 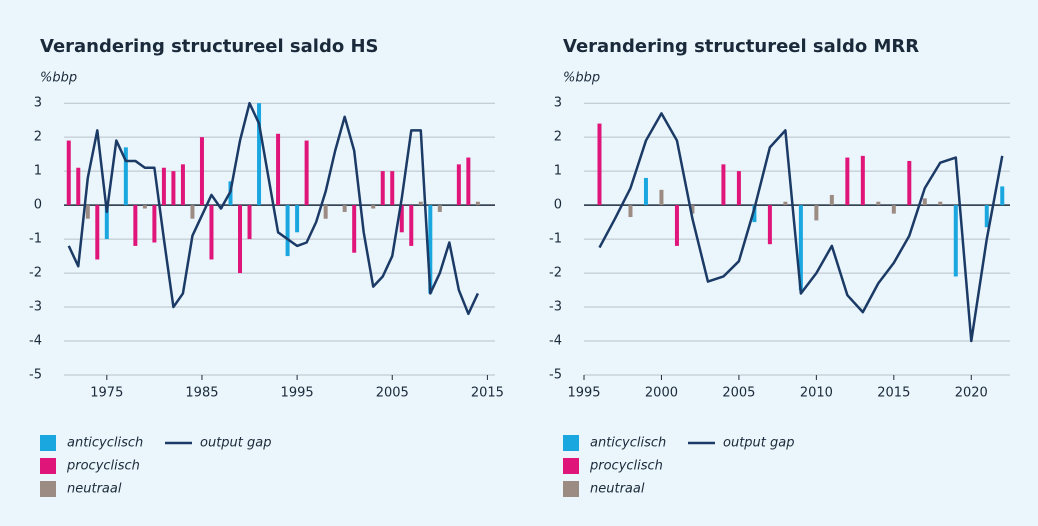 I want to click on y-tick-label: -2, so click(x=35, y=273).